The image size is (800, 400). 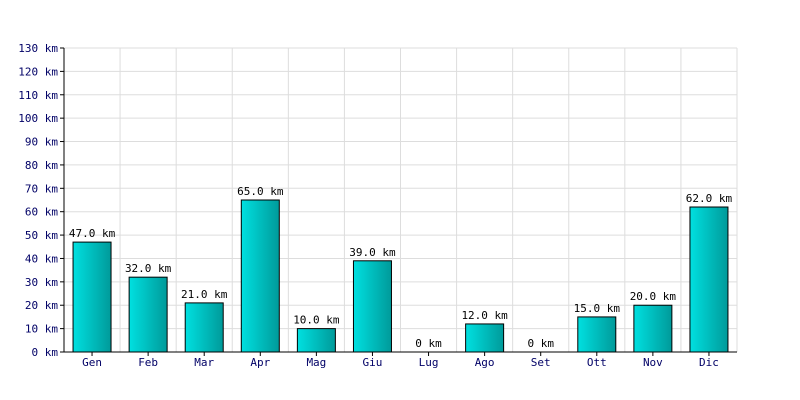 I want to click on y-tick-label: 80 km, so click(x=41, y=165).